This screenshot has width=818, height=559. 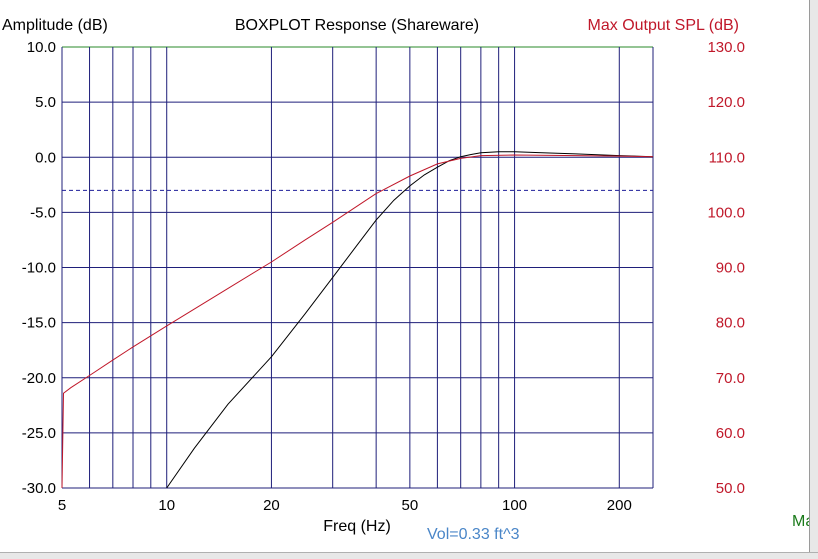 I want to click on y2-tick-label: 60.0, so click(x=730, y=433).